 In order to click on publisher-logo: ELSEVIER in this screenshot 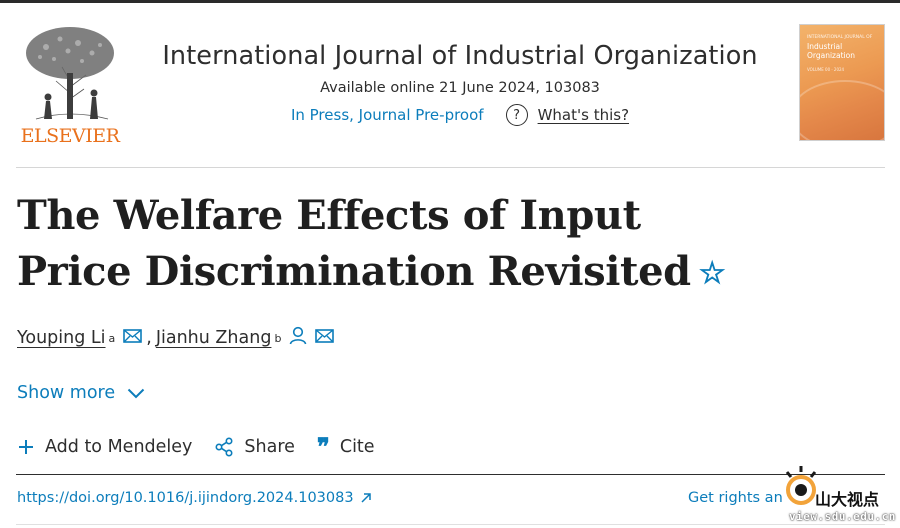, I will do `click(70, 85)`.